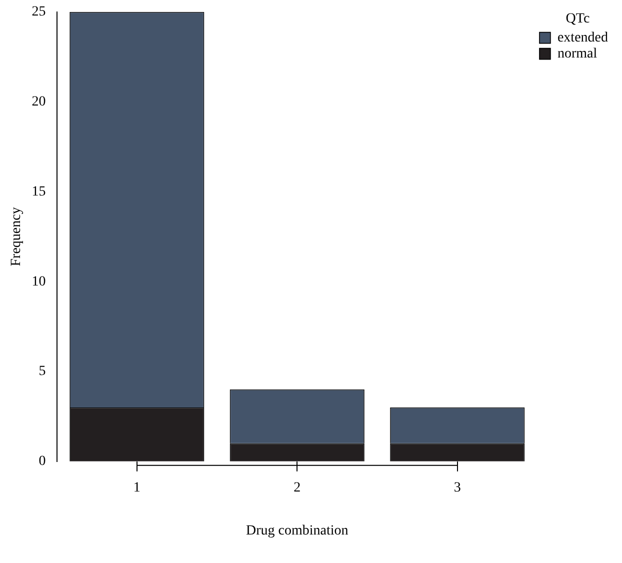  What do you see at coordinates (42, 462) in the screenshot?
I see `y-tick-label: 0` at bounding box center [42, 462].